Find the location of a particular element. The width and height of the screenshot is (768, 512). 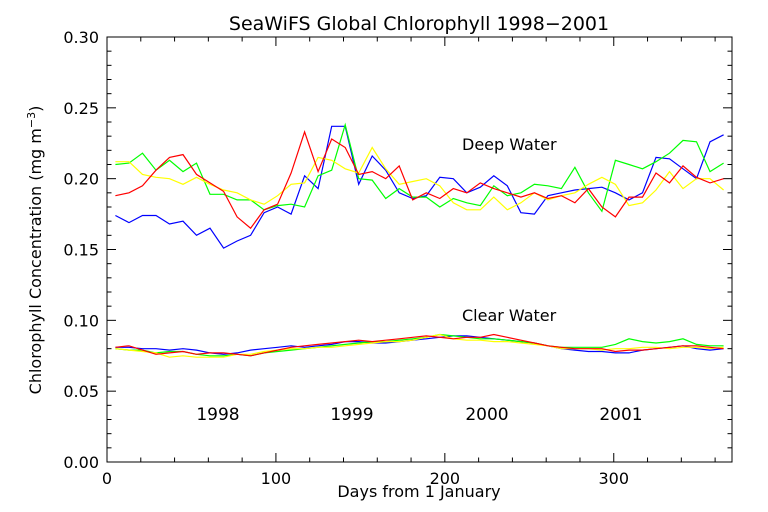

series-line-2000-clear-water is located at coordinates (419, 345).